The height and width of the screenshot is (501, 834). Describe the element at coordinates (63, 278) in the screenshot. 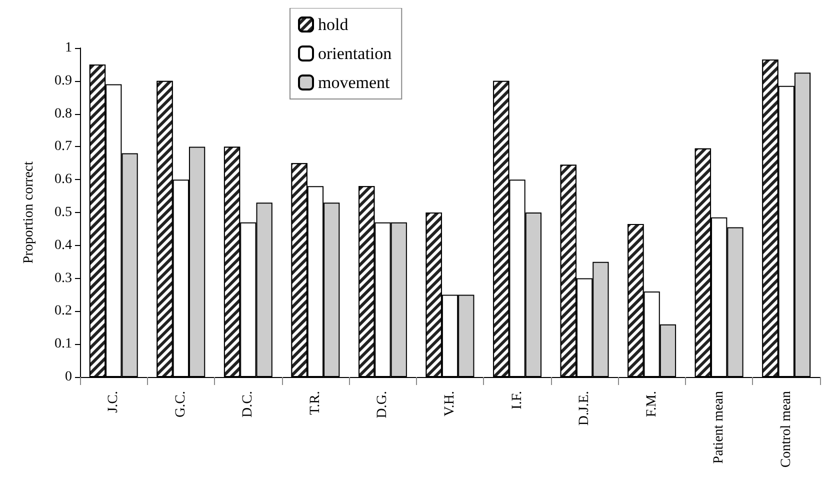

I see `y-tick-label: 0.3` at that location.